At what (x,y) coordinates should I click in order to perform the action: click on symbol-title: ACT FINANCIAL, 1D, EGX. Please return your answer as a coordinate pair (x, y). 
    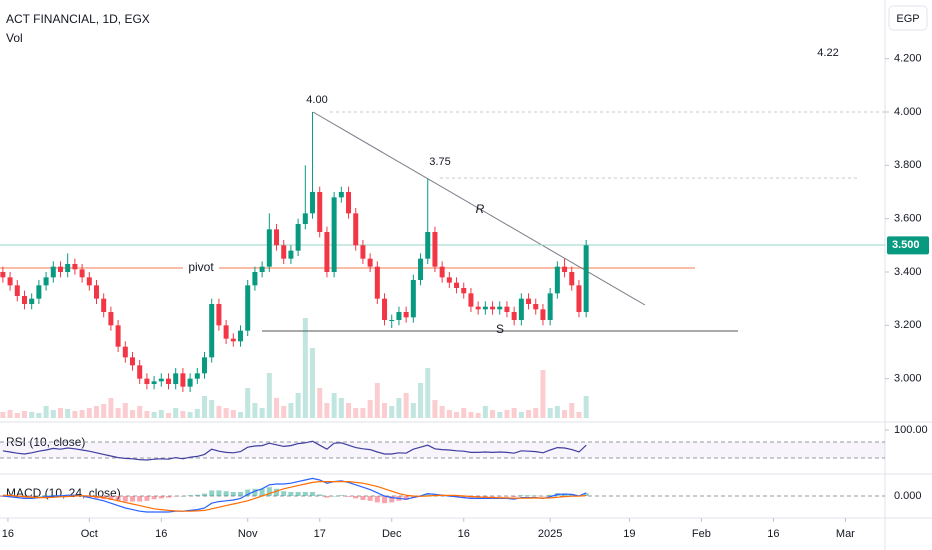
    Looking at the image, I should click on (78, 19).